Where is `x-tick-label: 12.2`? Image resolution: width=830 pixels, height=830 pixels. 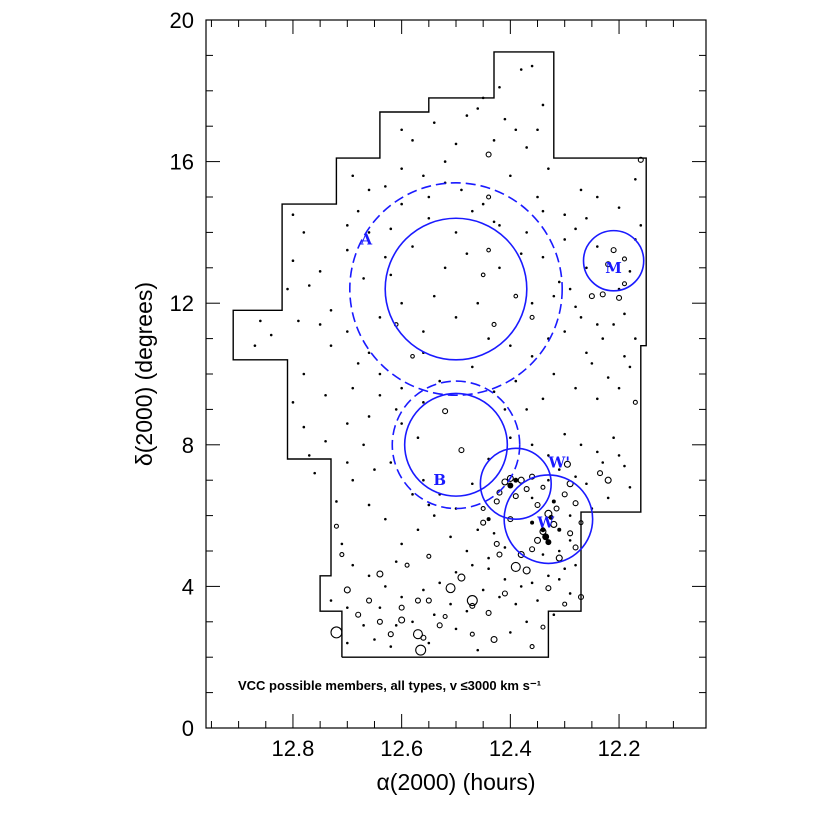 x-tick-label: 12.2 is located at coordinates (619, 748).